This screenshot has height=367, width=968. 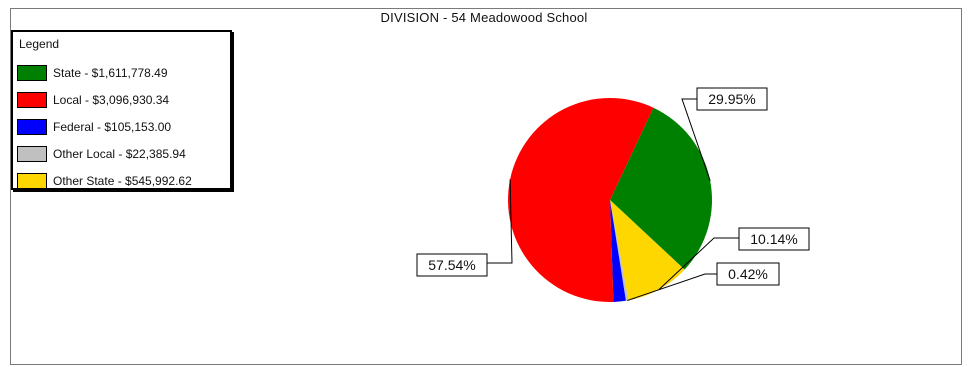 I want to click on legend-label-other-state: Other State - $545,992.62, so click(x=122, y=181).